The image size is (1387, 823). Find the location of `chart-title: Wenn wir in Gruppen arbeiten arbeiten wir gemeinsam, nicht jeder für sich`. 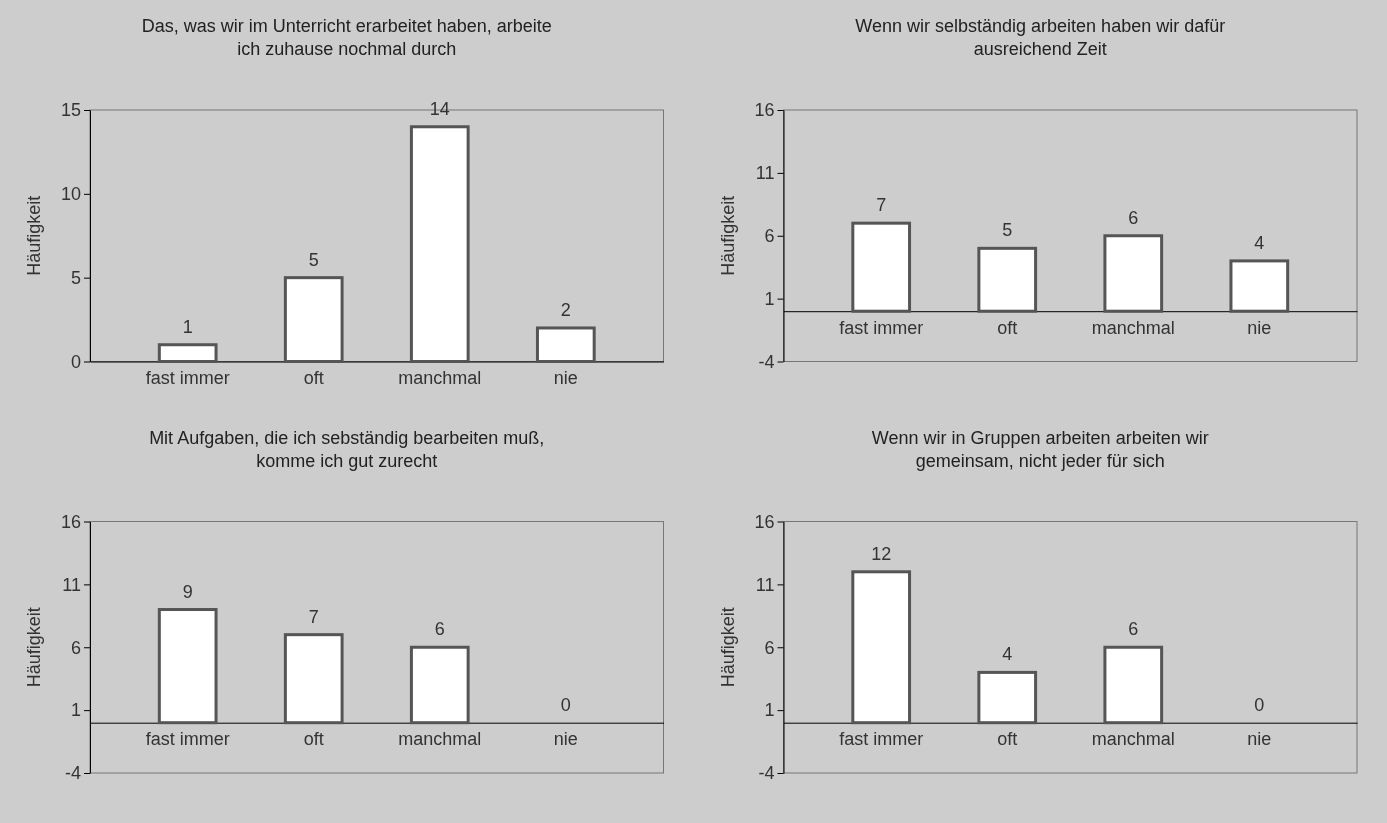

chart-title: Wenn wir in Gruppen arbeiten arbeiten wir gemeinsam, nicht jeder für sich is located at coordinates (1040, 449).